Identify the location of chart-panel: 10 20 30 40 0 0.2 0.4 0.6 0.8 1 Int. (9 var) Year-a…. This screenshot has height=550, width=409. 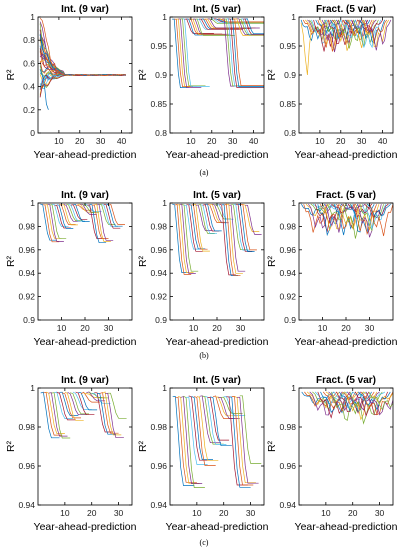
(71, 82).